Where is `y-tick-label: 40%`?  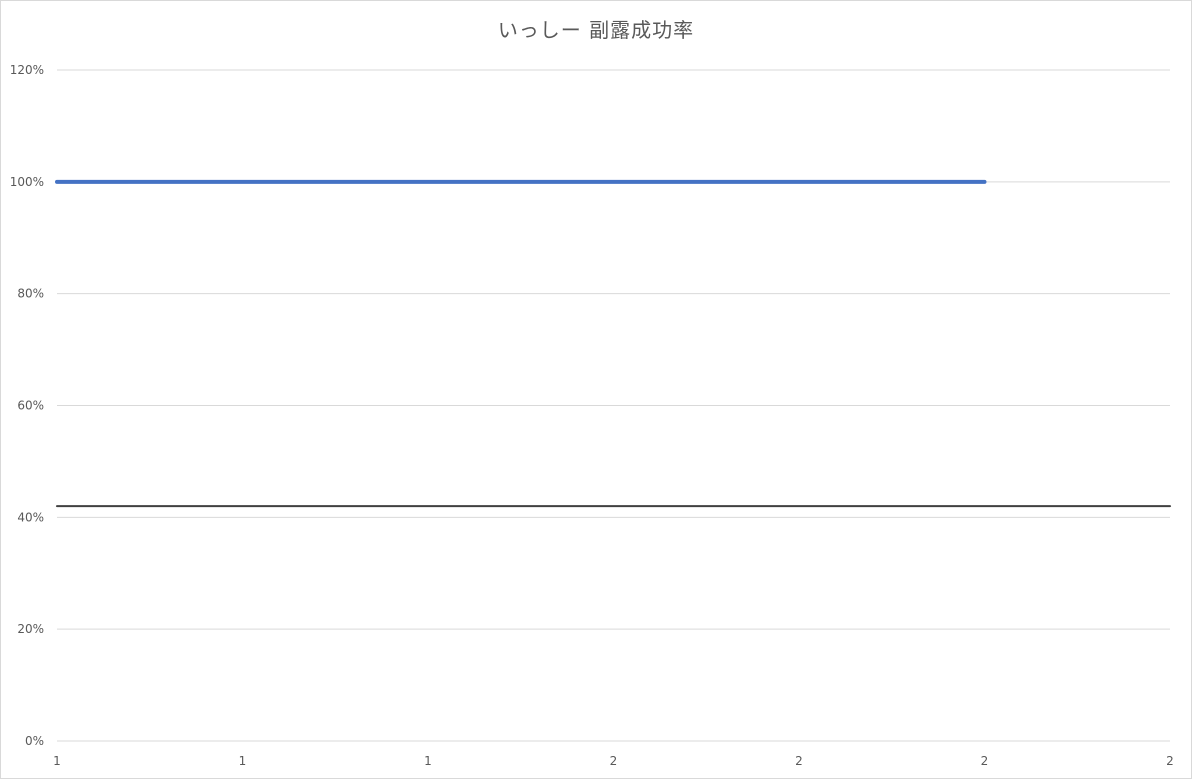
y-tick-label: 40% is located at coordinates (30, 517).